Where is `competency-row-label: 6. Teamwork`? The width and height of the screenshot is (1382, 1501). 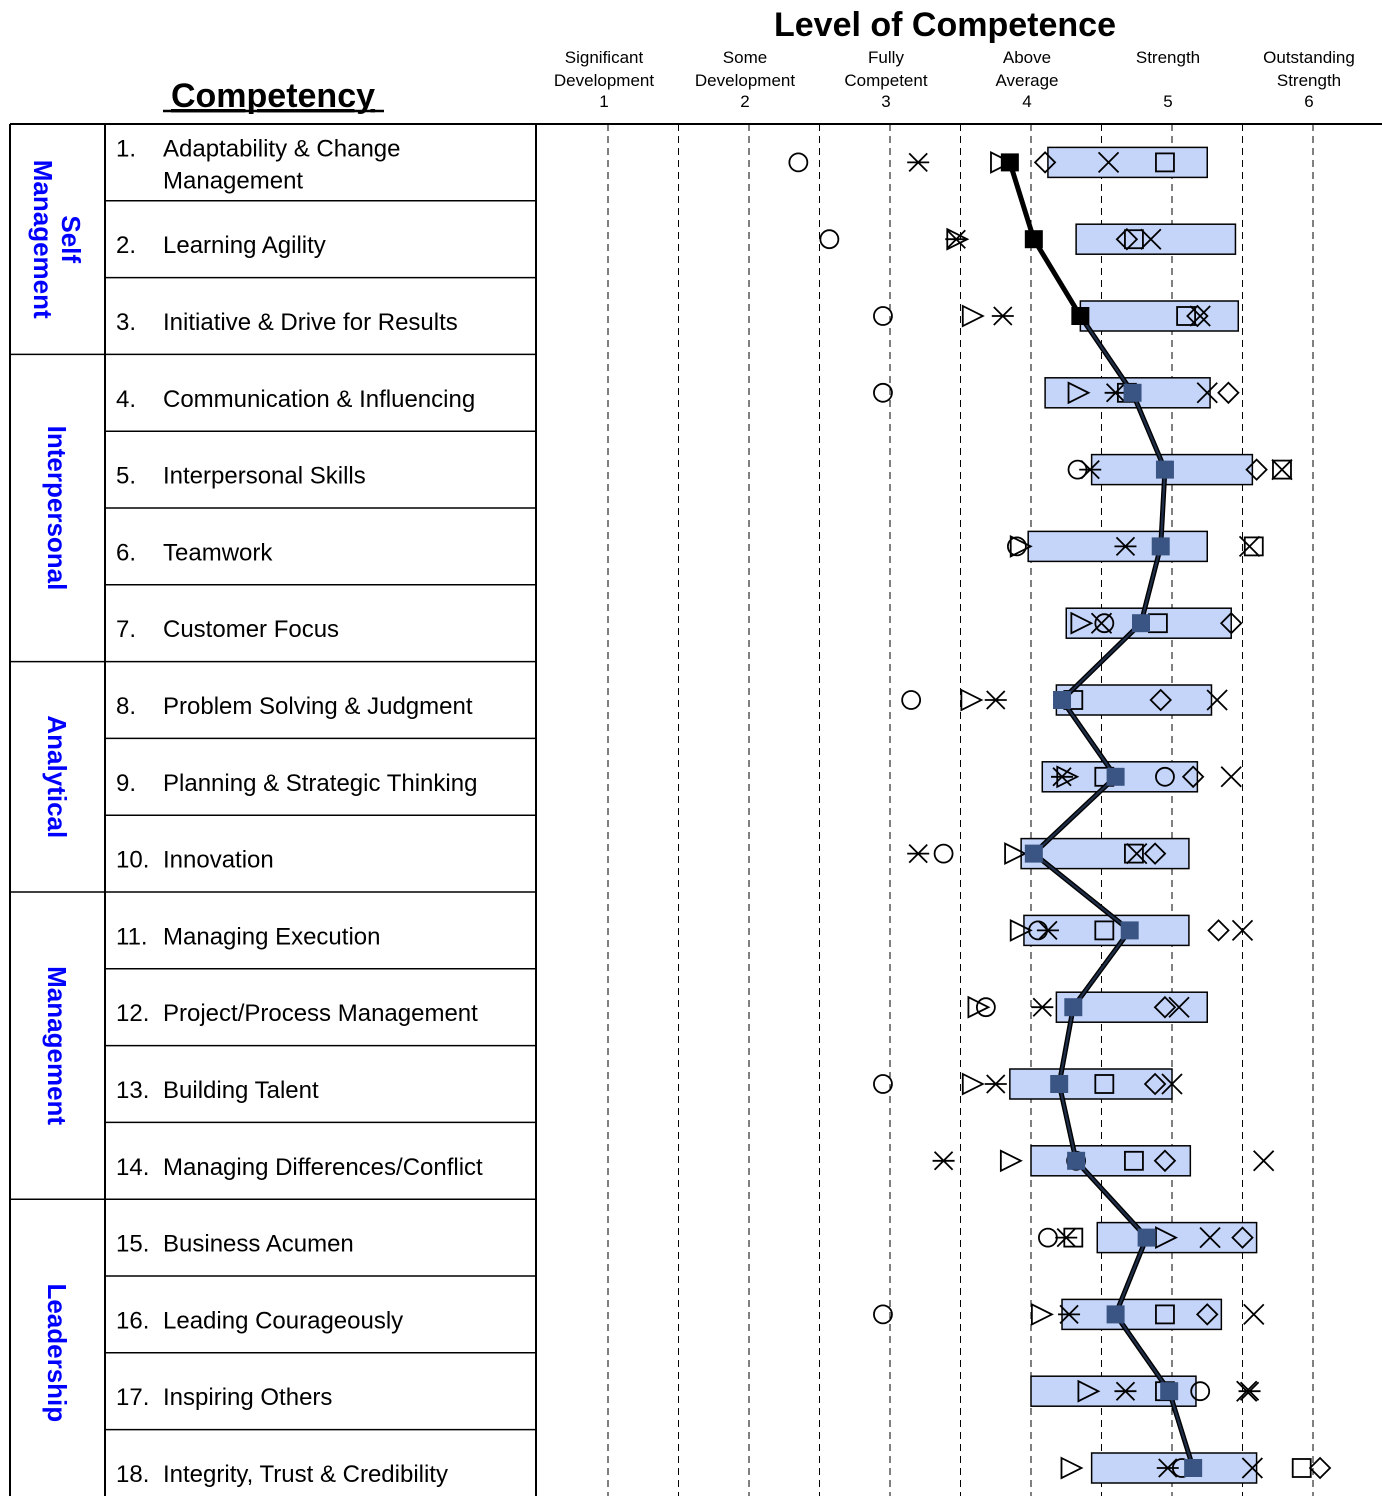
competency-row-label: 6. Teamwork is located at coordinates (194, 552).